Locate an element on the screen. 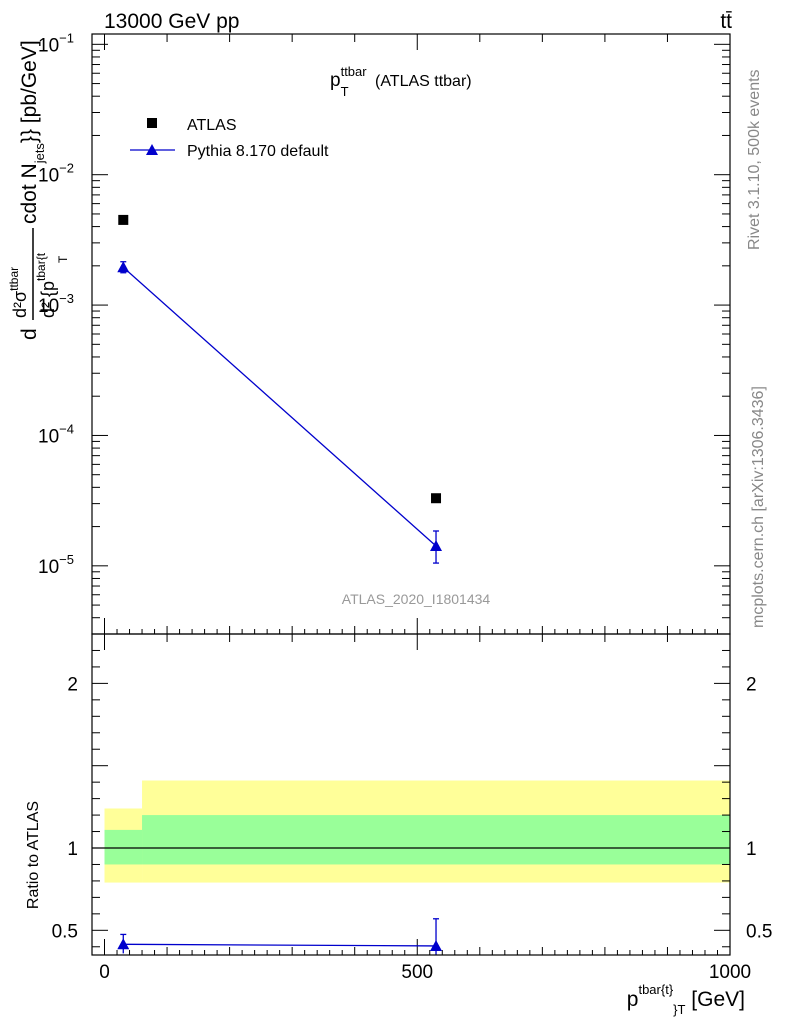 Image resolution: width=786 pixels, height=1024 pixels. analysis-watermark: ATLAS_2020_I1801434 is located at coordinates (416, 599).